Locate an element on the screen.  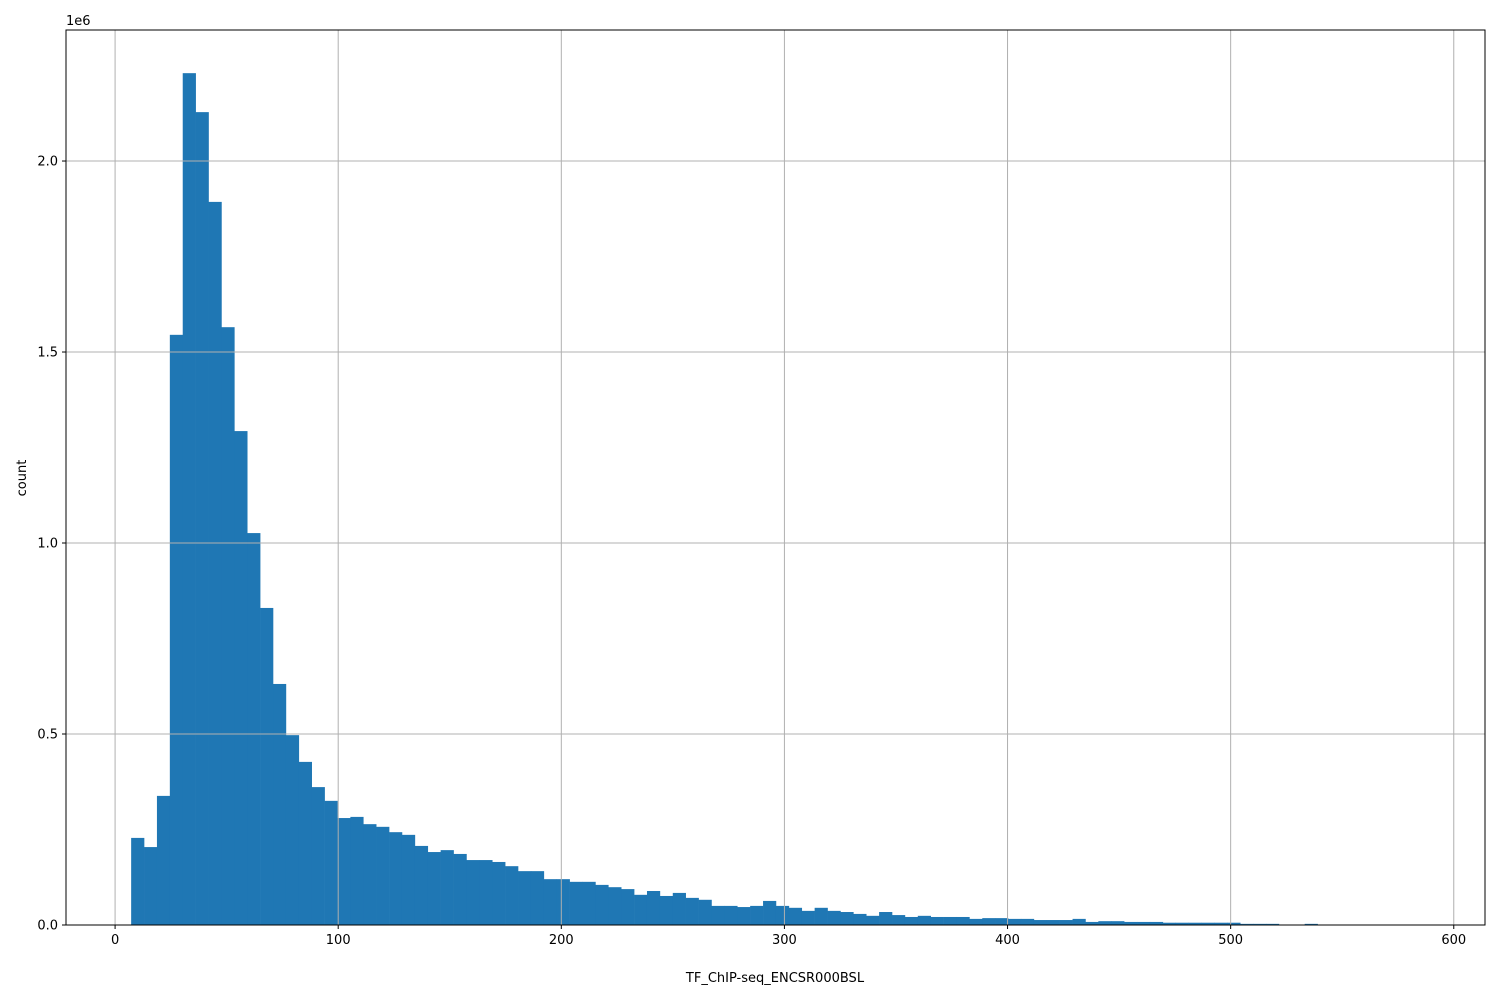
x-tick-label: 0 is located at coordinates (115, 940).